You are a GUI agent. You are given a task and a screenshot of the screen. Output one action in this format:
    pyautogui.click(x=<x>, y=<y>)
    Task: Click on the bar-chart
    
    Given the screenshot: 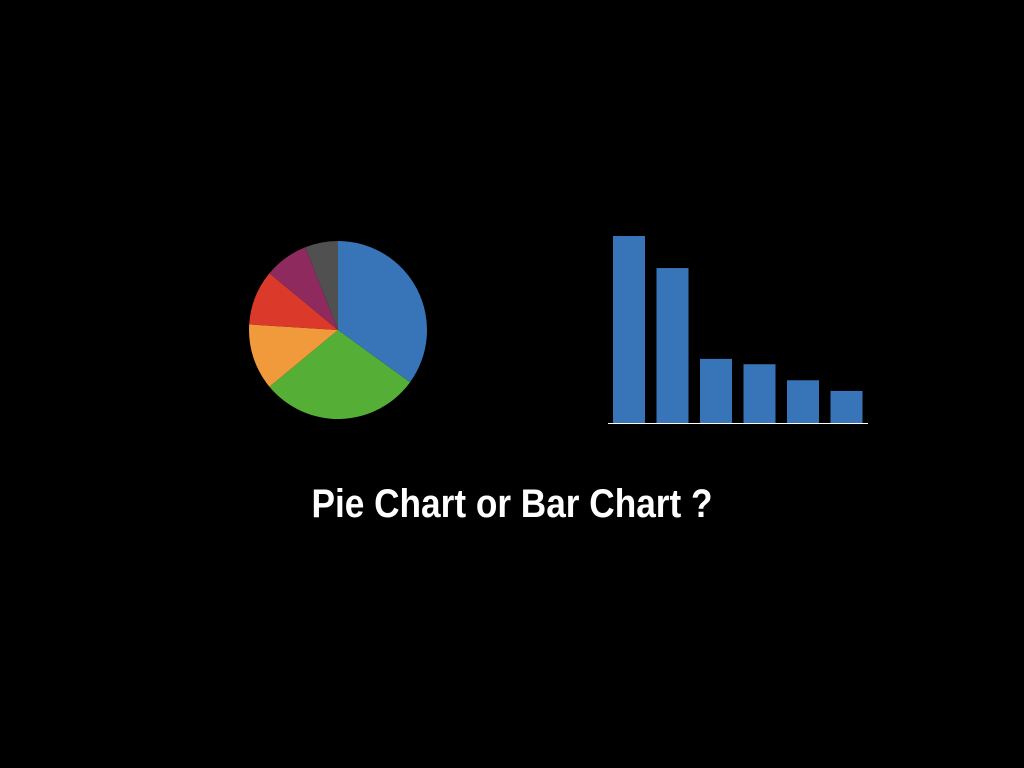 What is the action you would take?
    pyautogui.click(x=738, y=330)
    